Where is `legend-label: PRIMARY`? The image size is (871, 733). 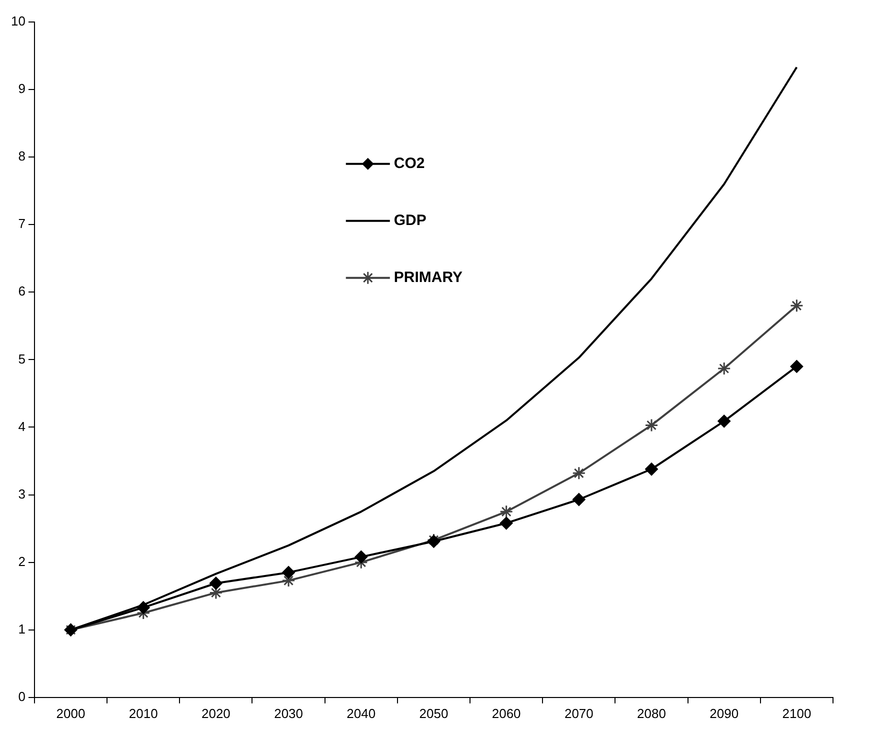 legend-label: PRIMARY is located at coordinates (428, 277).